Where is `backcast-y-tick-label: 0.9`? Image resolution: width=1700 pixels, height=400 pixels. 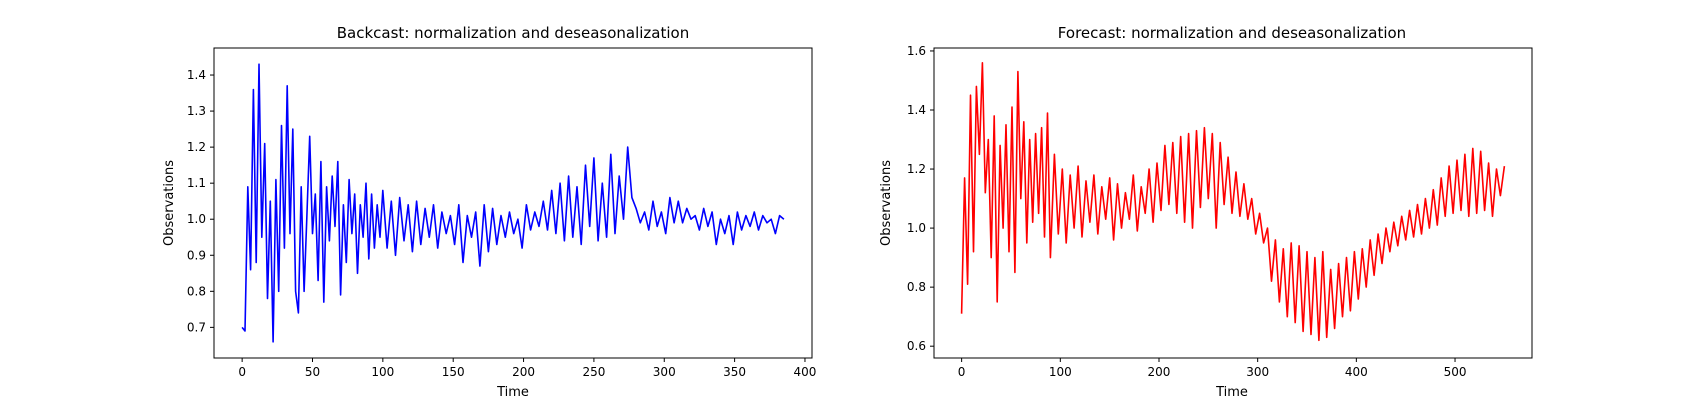
backcast-y-tick-label: 0.9 is located at coordinates (196, 255).